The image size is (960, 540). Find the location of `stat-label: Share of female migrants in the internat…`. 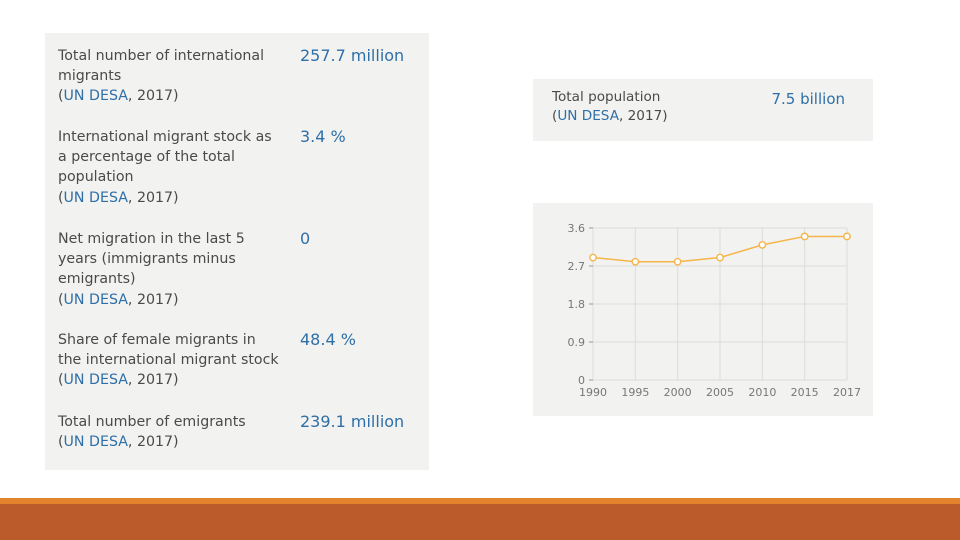

stat-label: Share of female migrants in the internat… is located at coordinates (169, 360).